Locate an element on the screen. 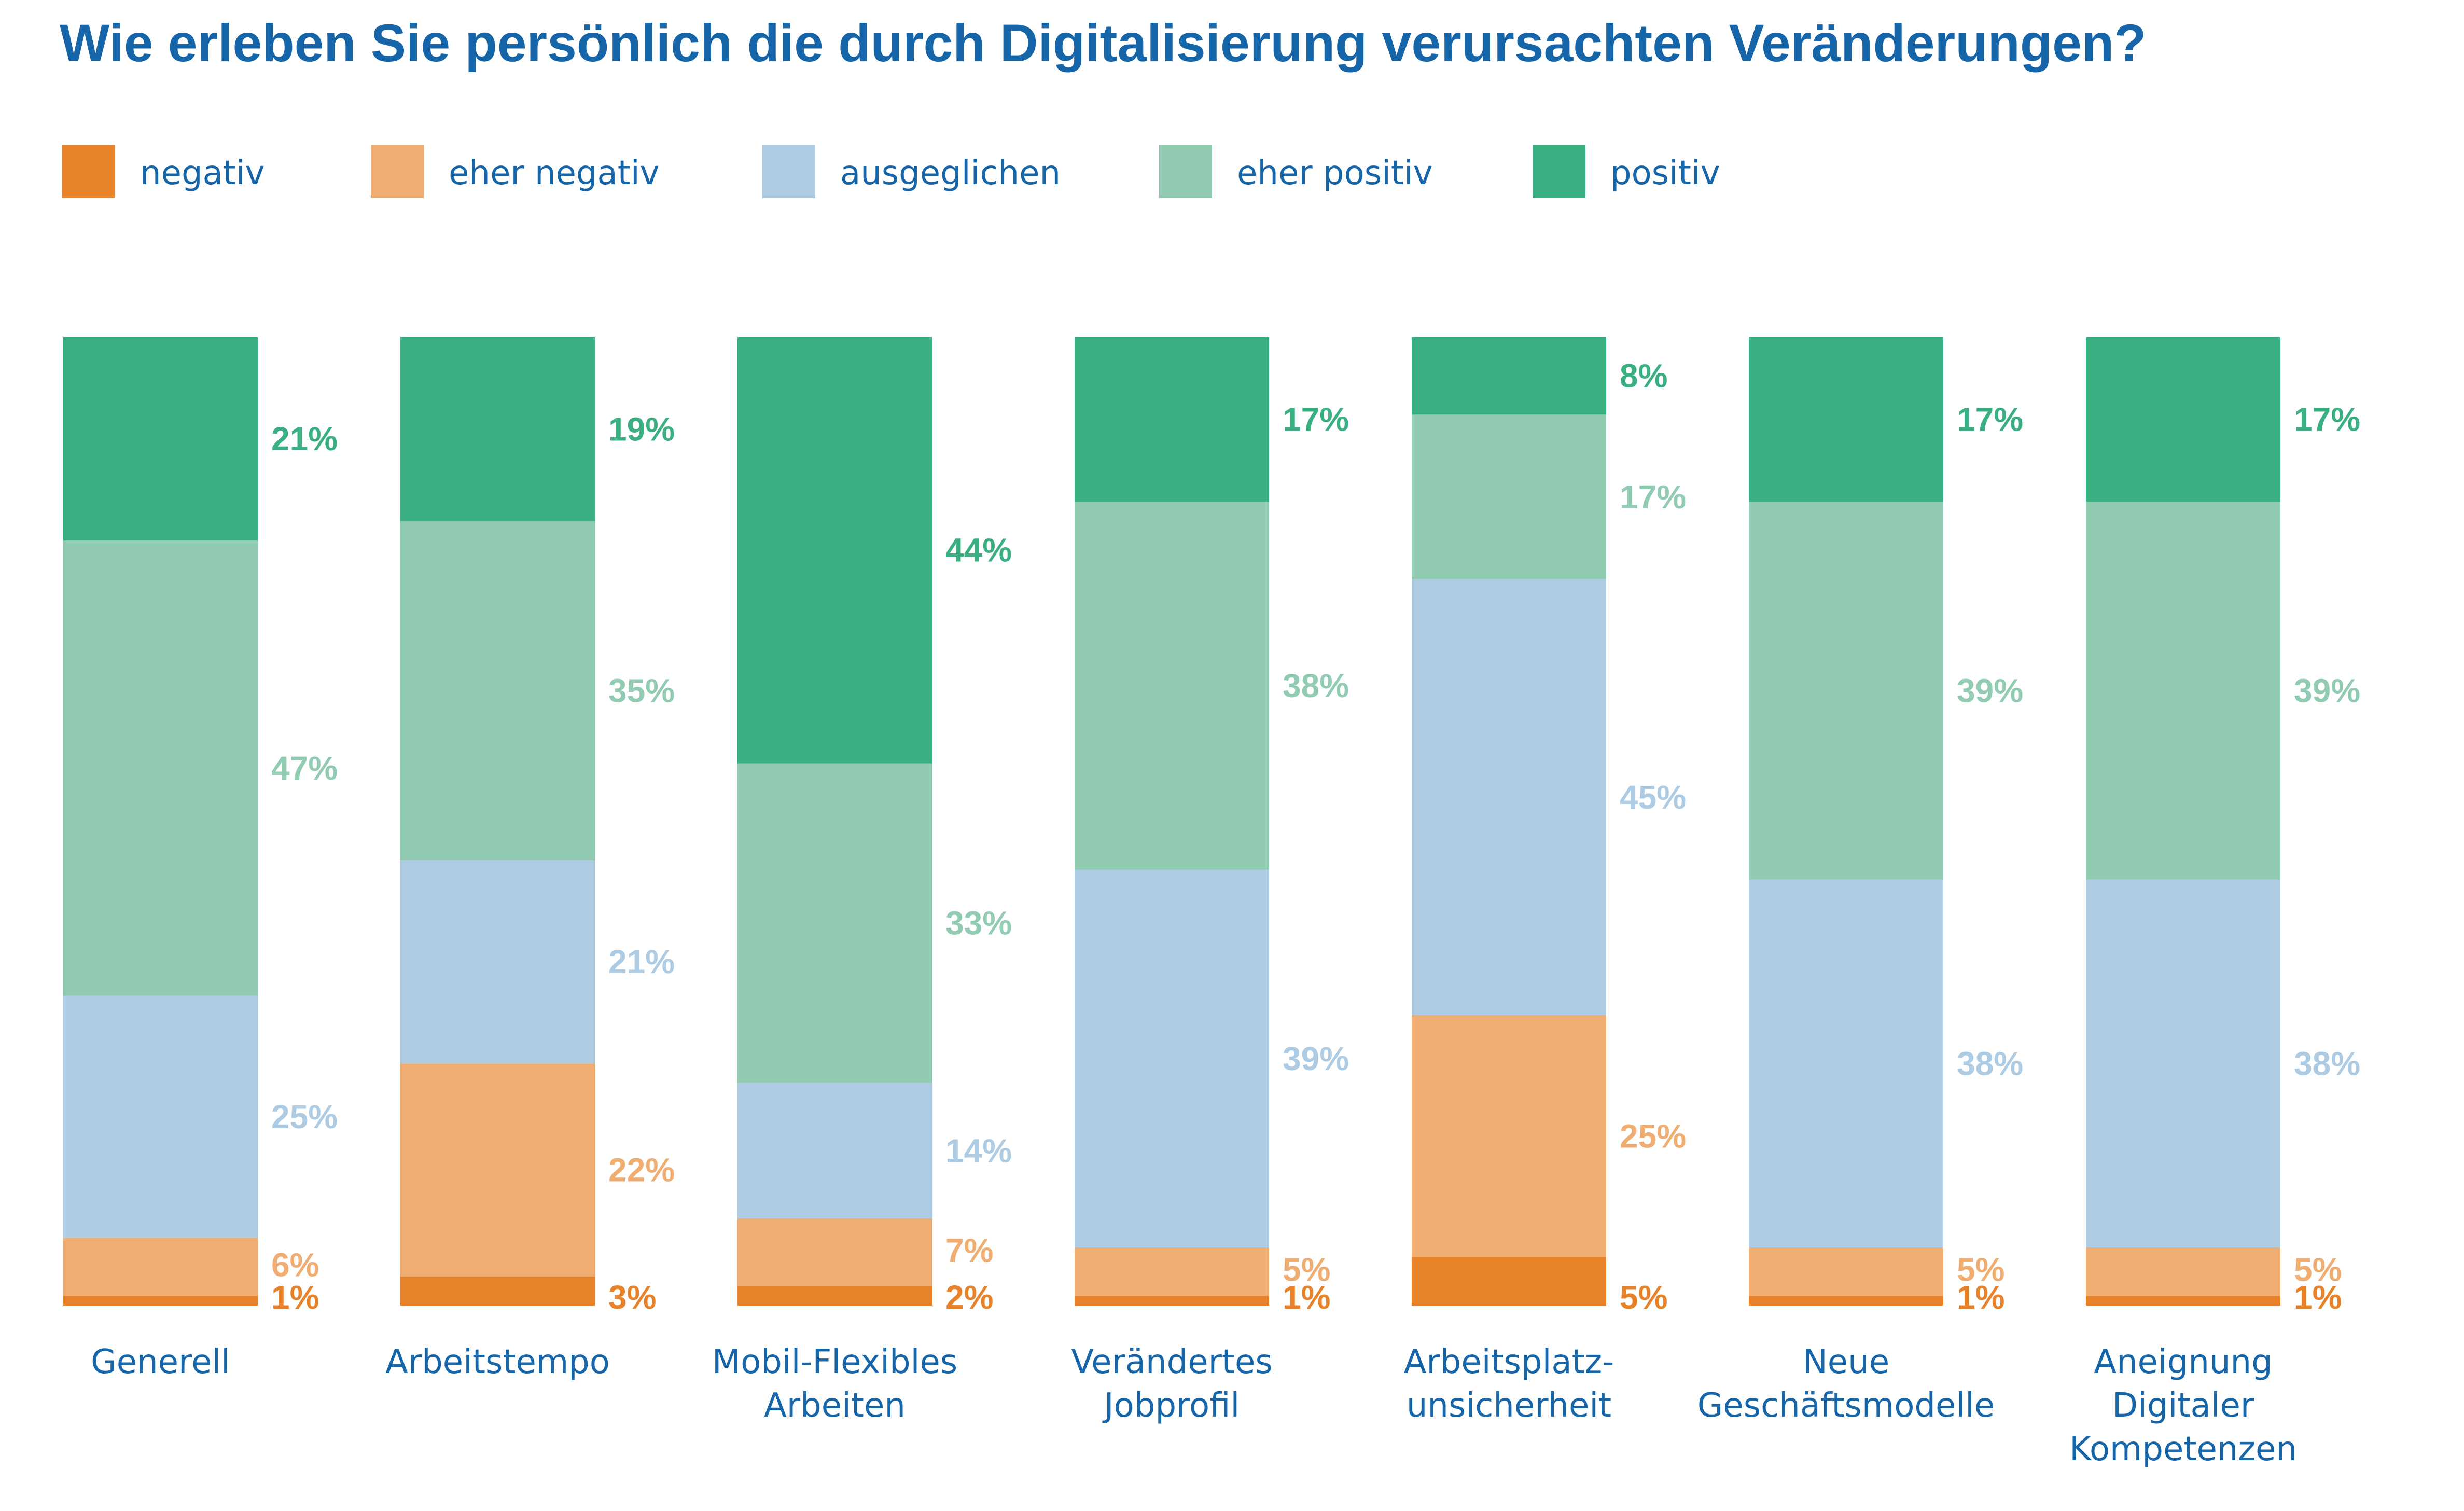  data-label-eher_positiv: 33% is located at coordinates (978, 924).